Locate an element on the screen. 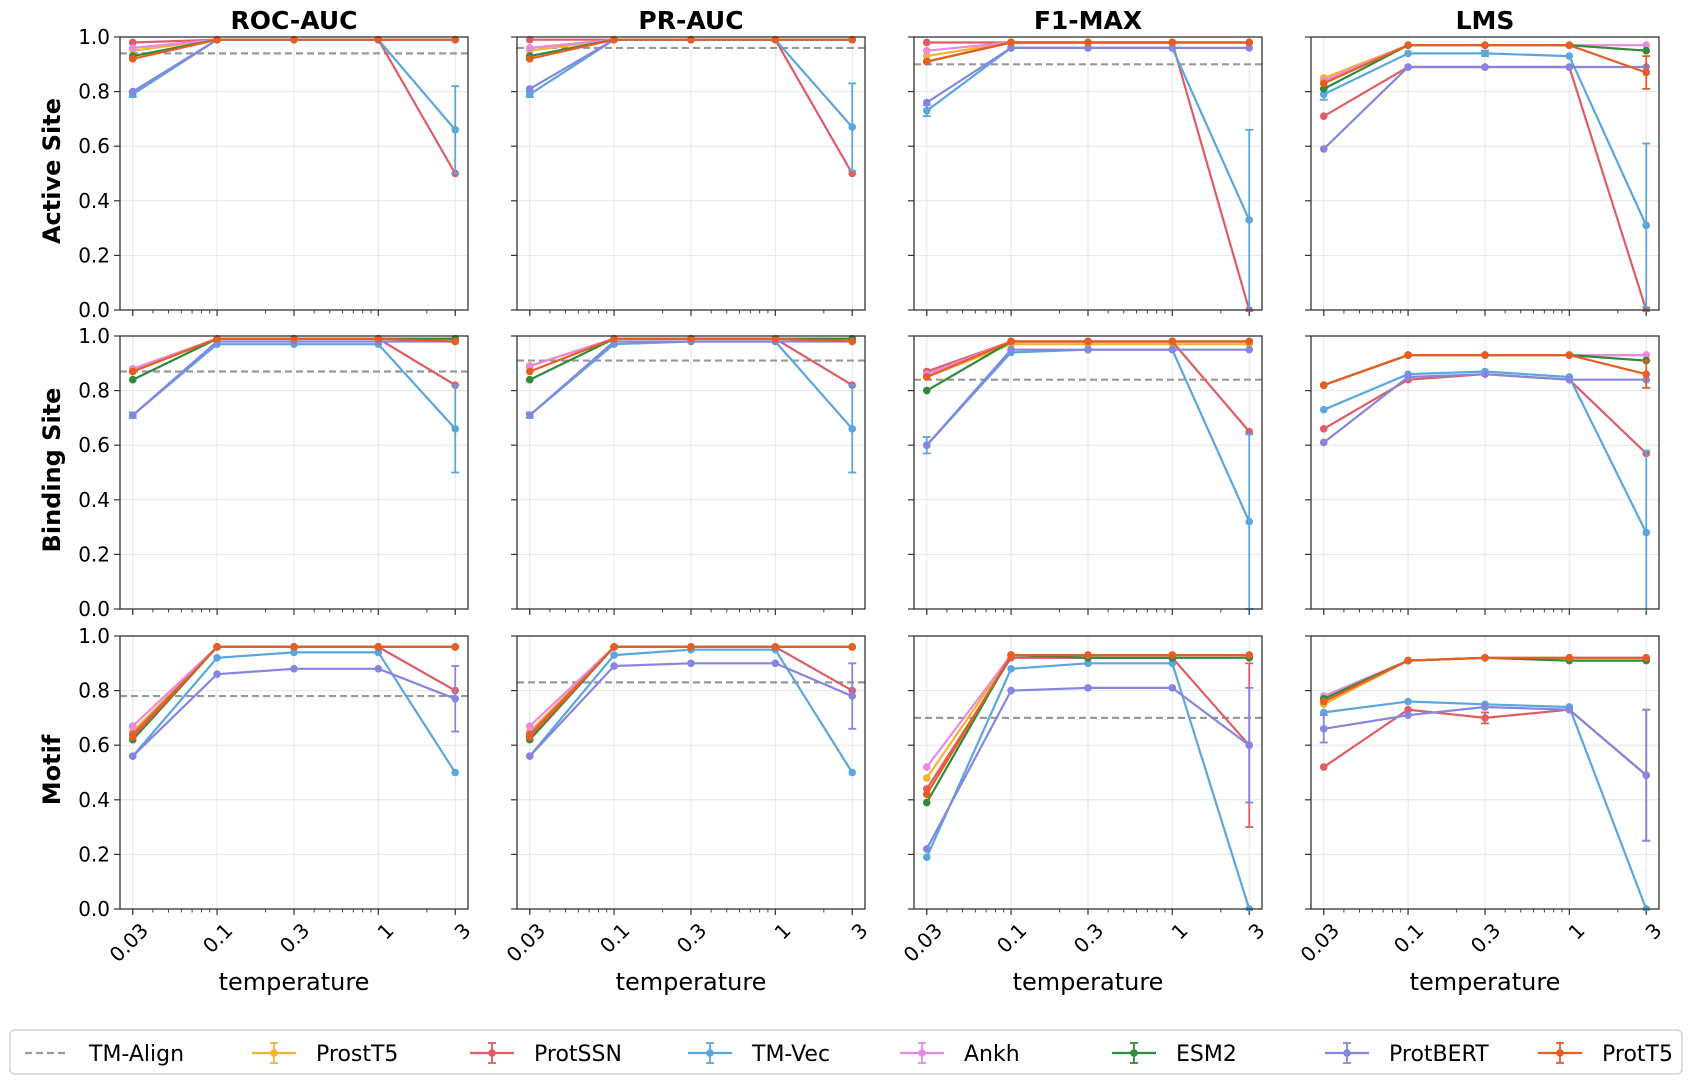 This screenshot has height=1080, width=1693. y-tick-label: 0.4 is located at coordinates (94, 500).